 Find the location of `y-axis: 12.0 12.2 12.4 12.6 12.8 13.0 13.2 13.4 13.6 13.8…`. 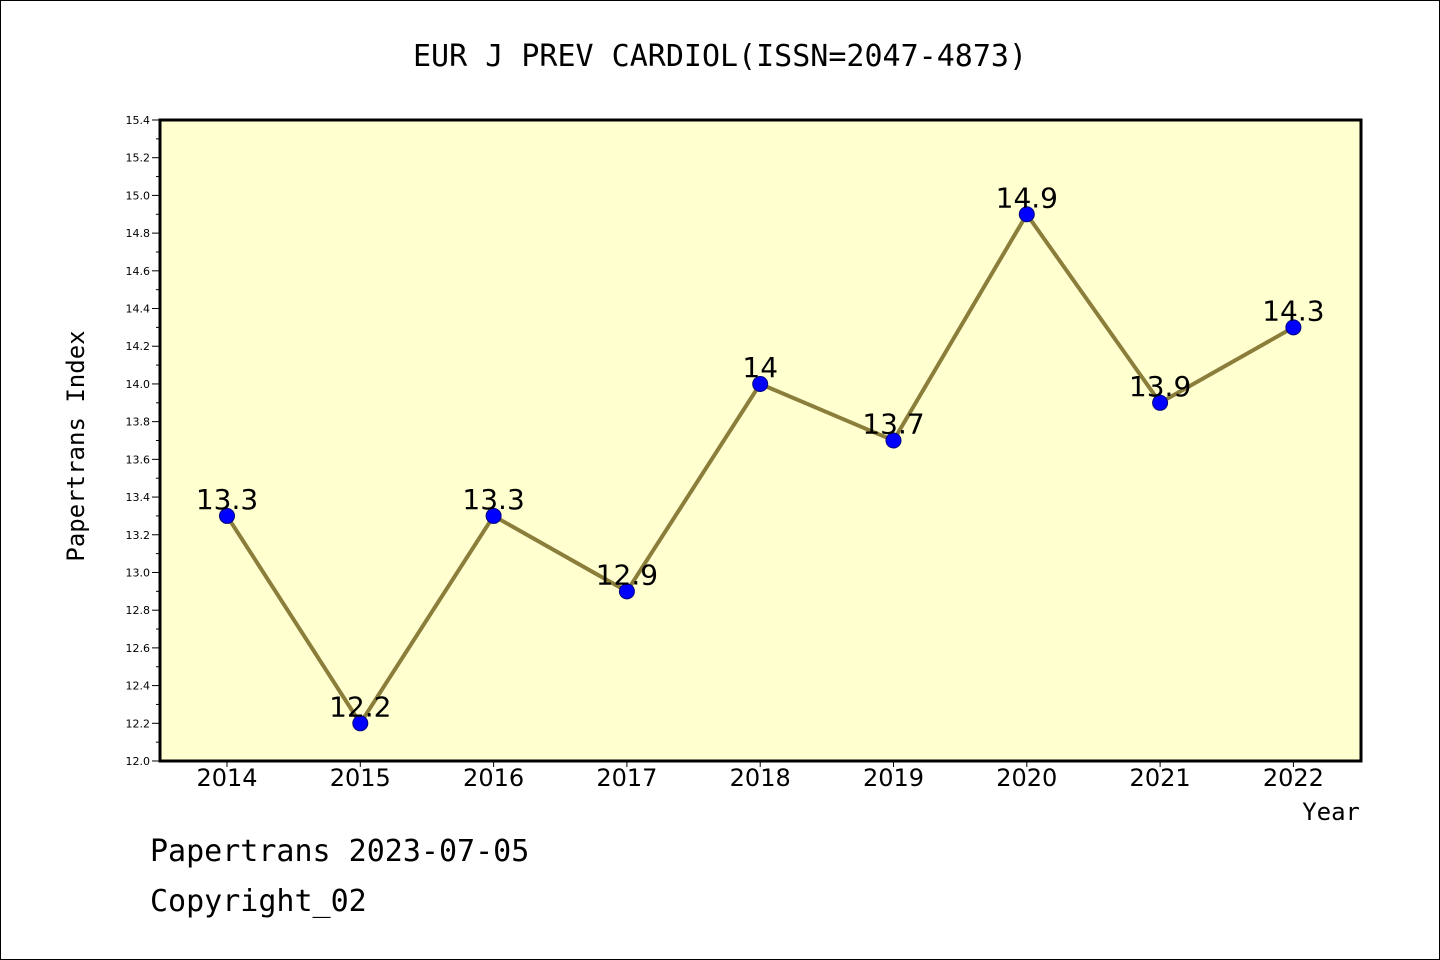

y-axis: 12.0 12.2 12.4 12.6 12.8 13.0 13.2 13.4 13.6 13.8… is located at coordinates (143, 441).